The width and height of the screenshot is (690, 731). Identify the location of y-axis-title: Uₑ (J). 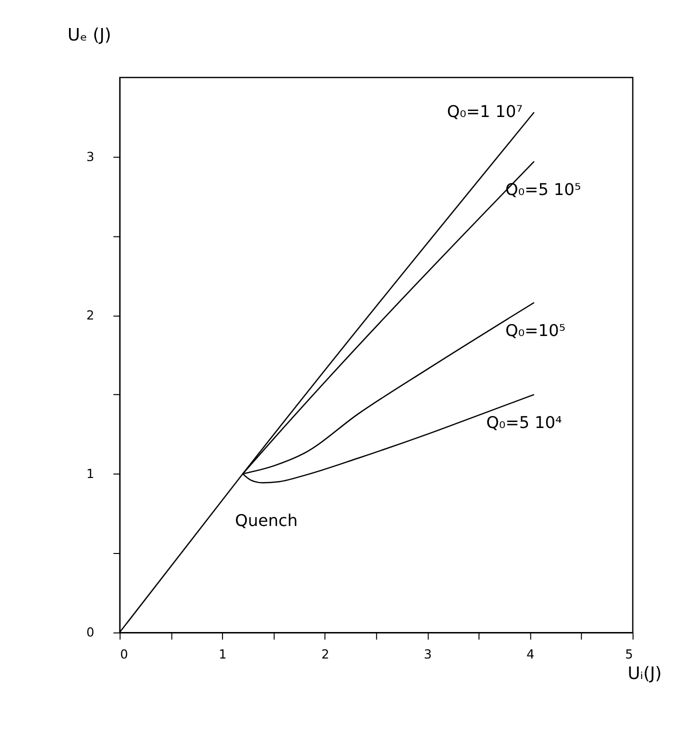
(89, 36).